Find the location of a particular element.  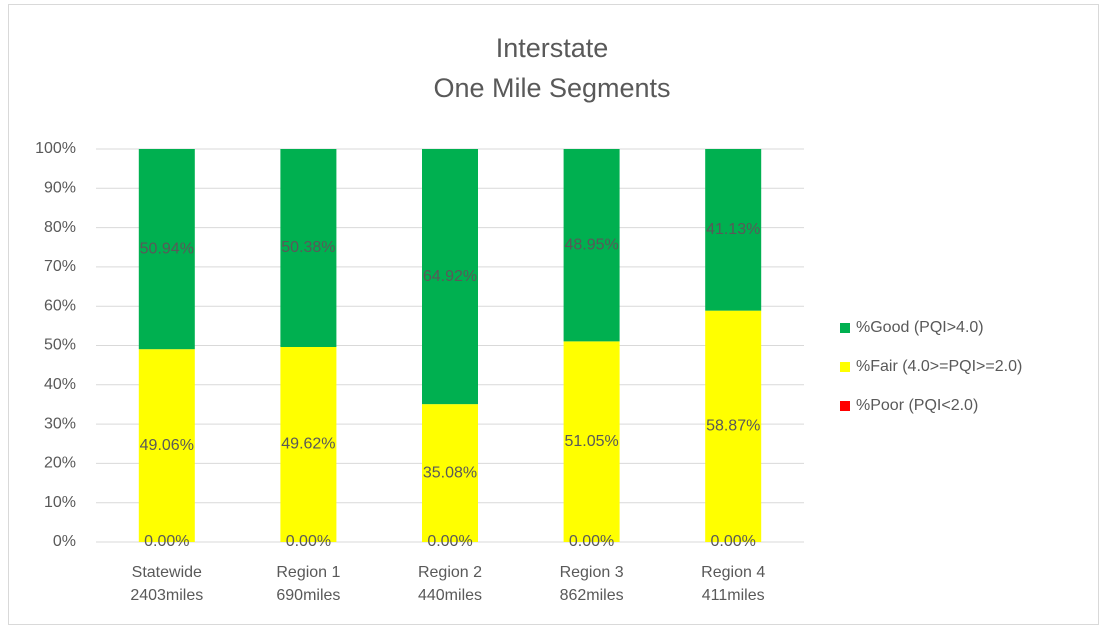

x-tick-label: 411miles is located at coordinates (733, 595).